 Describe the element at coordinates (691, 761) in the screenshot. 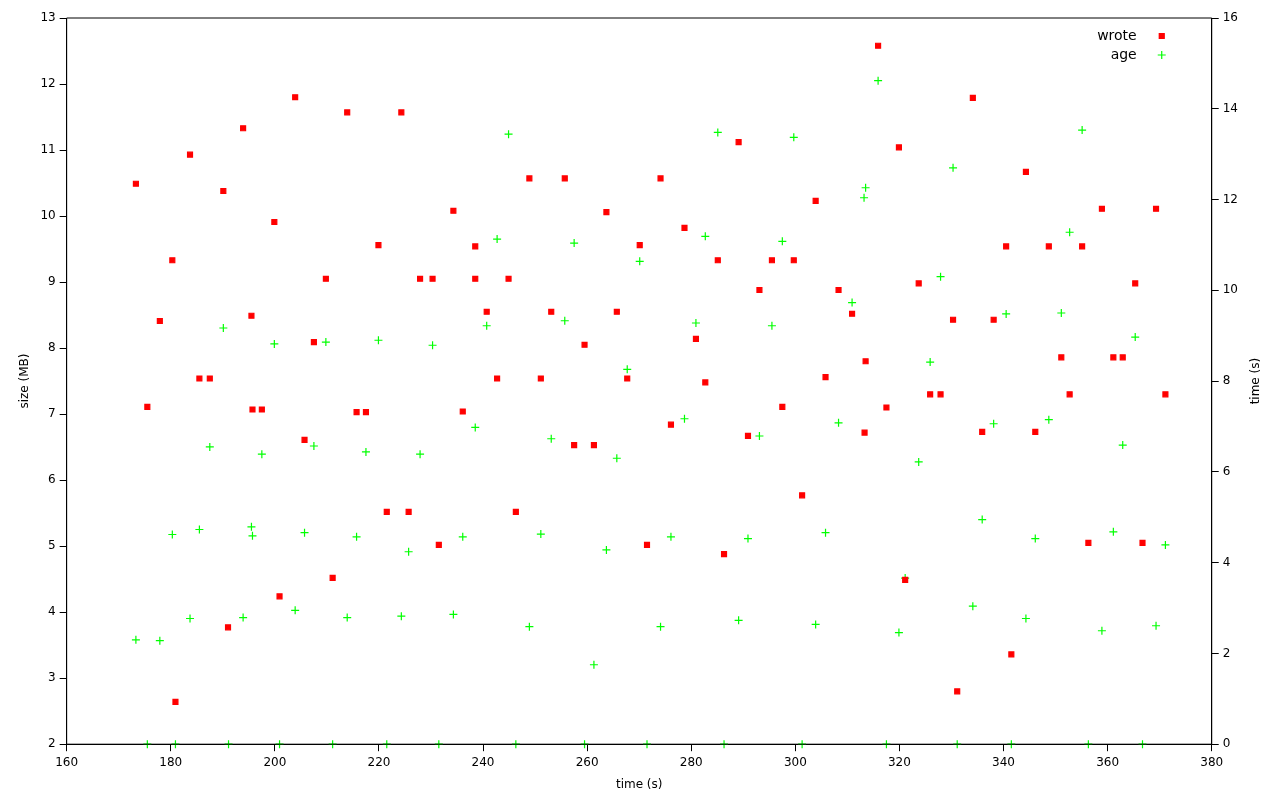

I see `x-tick-label: 280` at that location.